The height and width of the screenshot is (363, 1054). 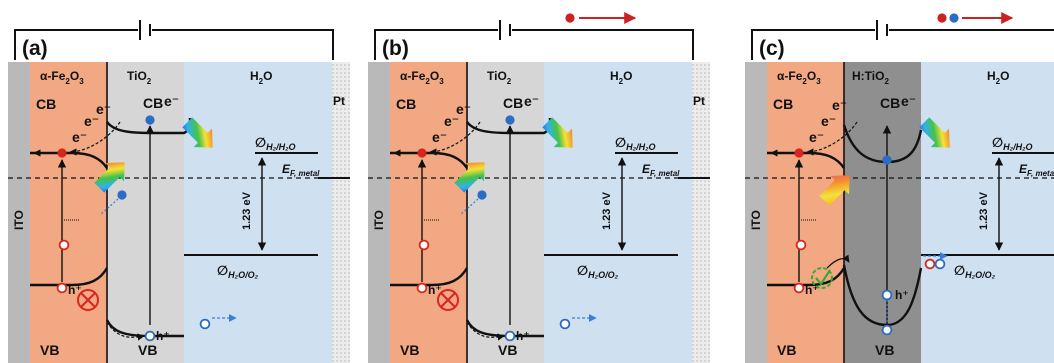 I want to click on middle-layer-label: H:TiO2, so click(x=870, y=77).